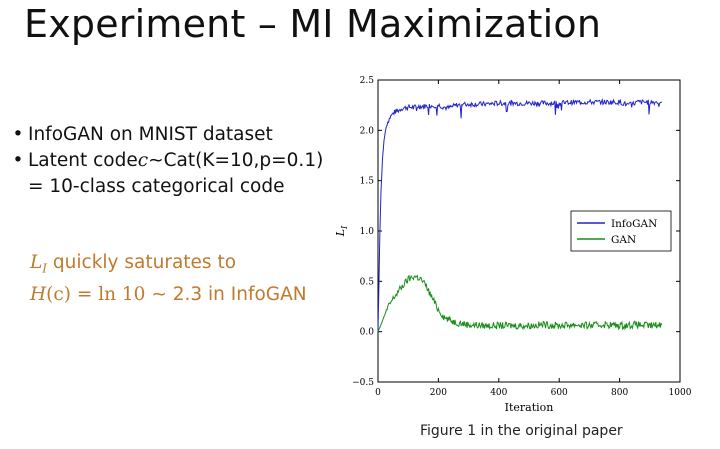 This screenshot has width=720, height=449. What do you see at coordinates (236, 160) in the screenshot?
I see `bullet-suffix: ∼Cat(K=10,p=0.1)` at bounding box center [236, 160].